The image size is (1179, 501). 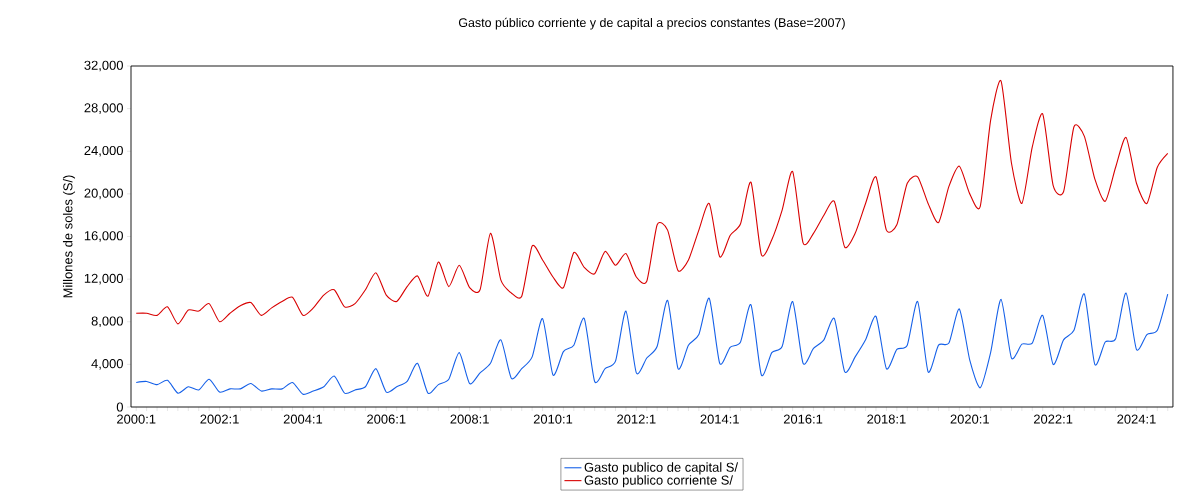 I want to click on x-tick-label: 2016:1, so click(x=803, y=419).